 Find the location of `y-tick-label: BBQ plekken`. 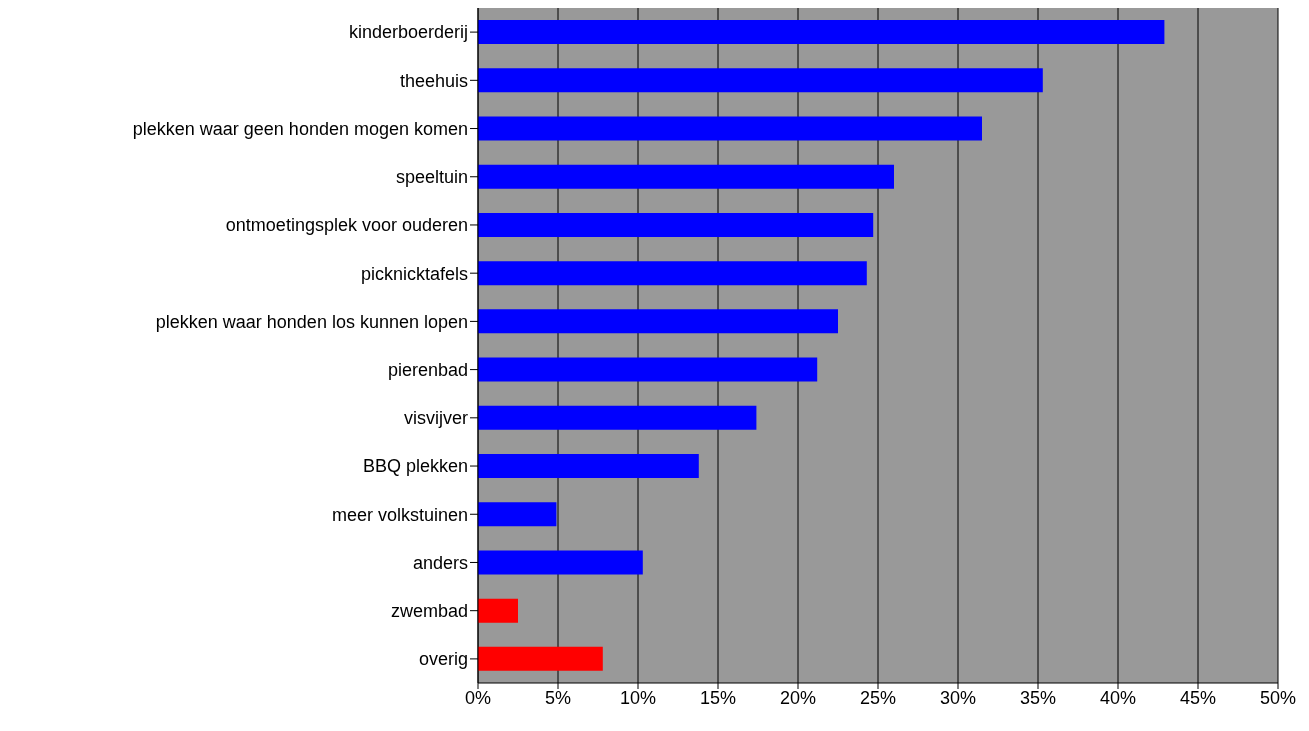

y-tick-label: BBQ plekken is located at coordinates (415, 466).